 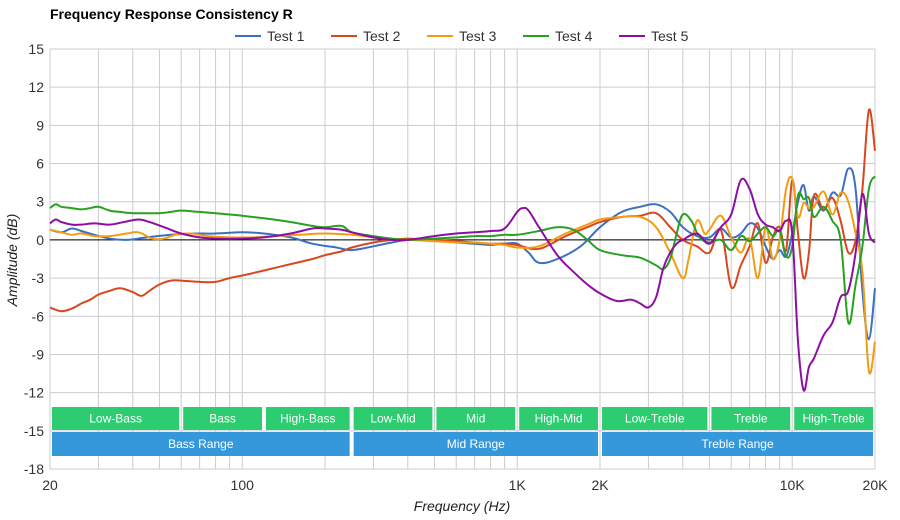 I want to click on sub-band-label: Low-Bass, so click(x=115, y=419).